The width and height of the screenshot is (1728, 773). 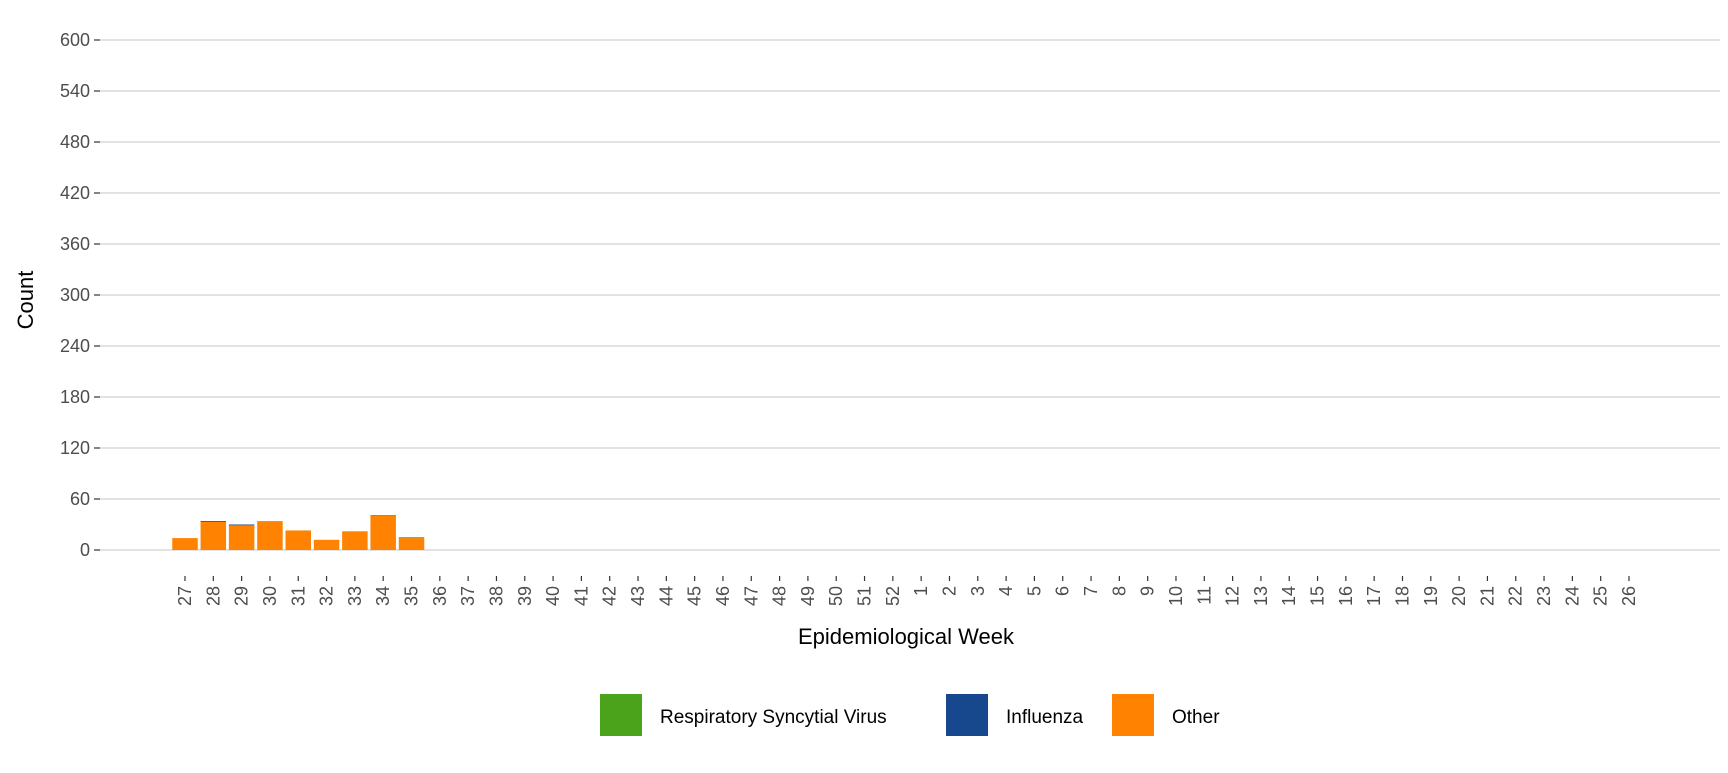 What do you see at coordinates (1431, 596) in the screenshot?
I see `x-tick-label: 19` at bounding box center [1431, 596].